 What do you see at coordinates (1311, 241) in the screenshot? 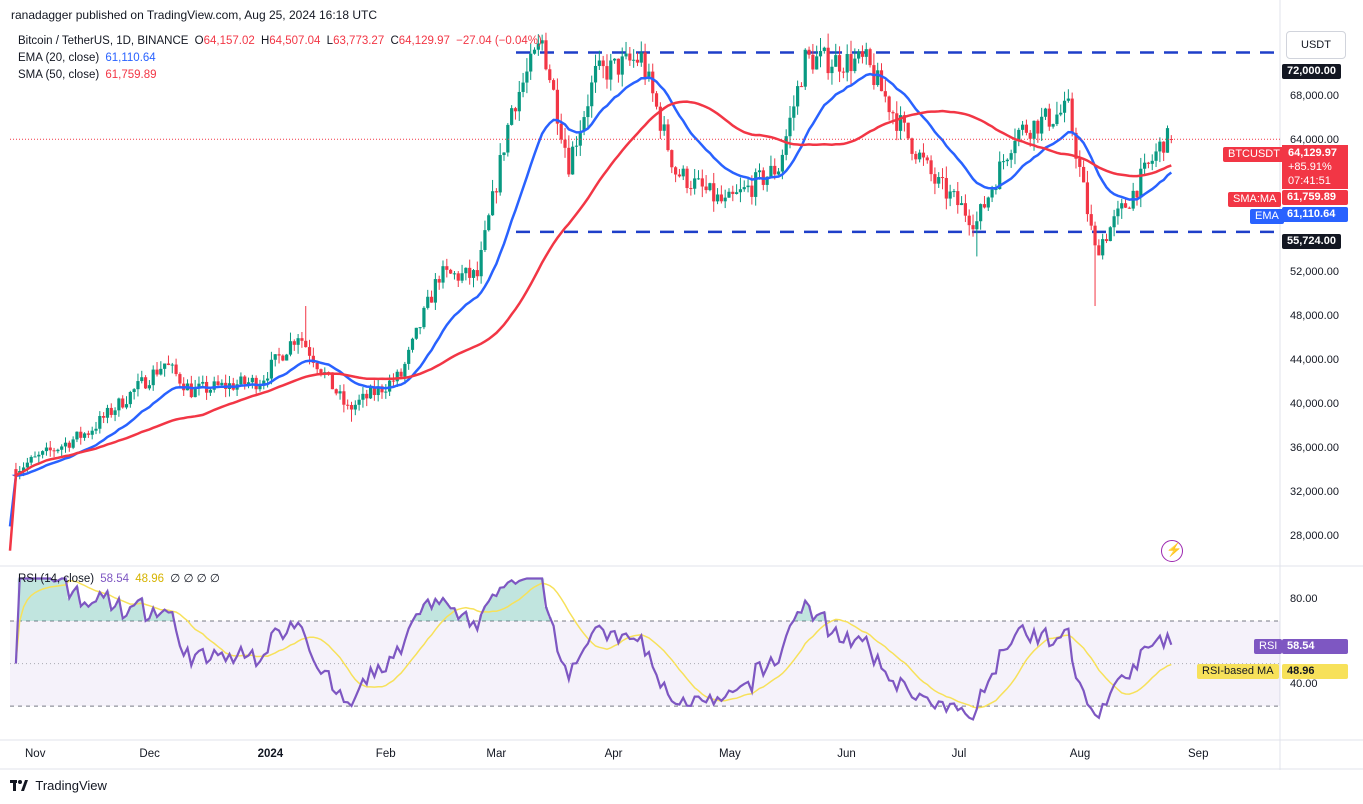
I see `level-tag-55724: 55,724.00` at bounding box center [1311, 241].